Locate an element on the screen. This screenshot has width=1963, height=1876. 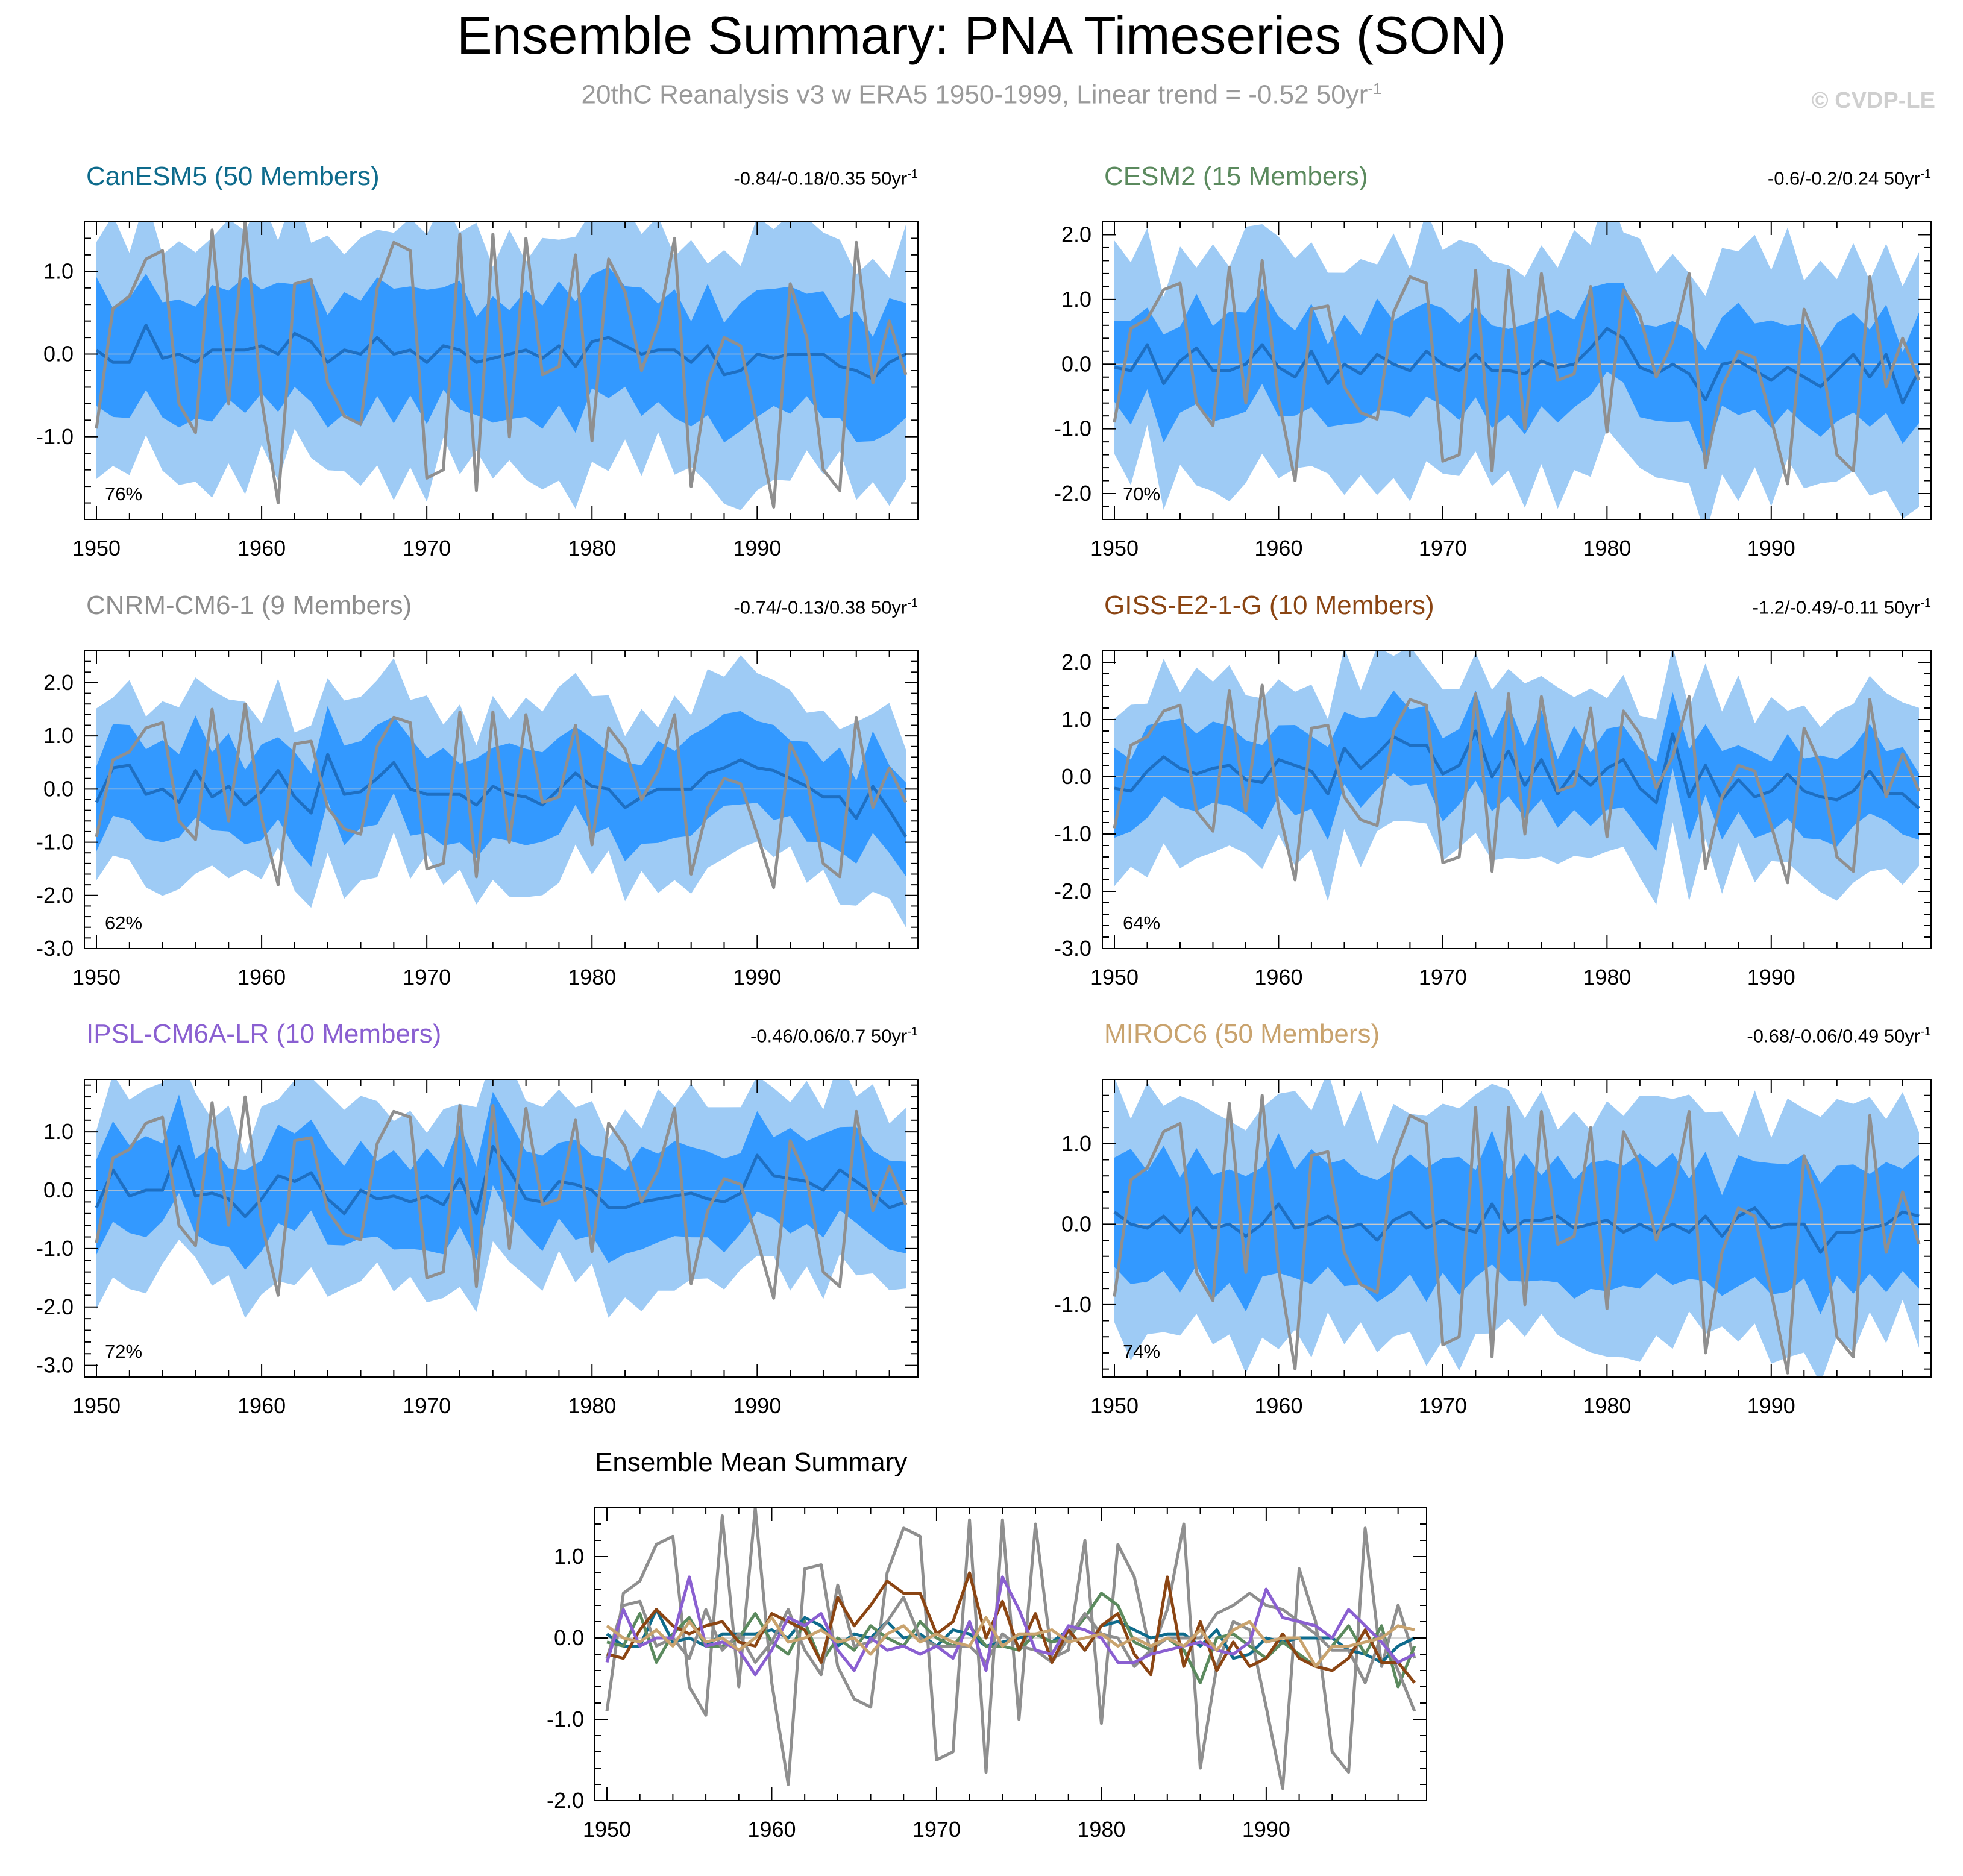
panel-2-ytick-label: 0.0 is located at coordinates (58, 788).